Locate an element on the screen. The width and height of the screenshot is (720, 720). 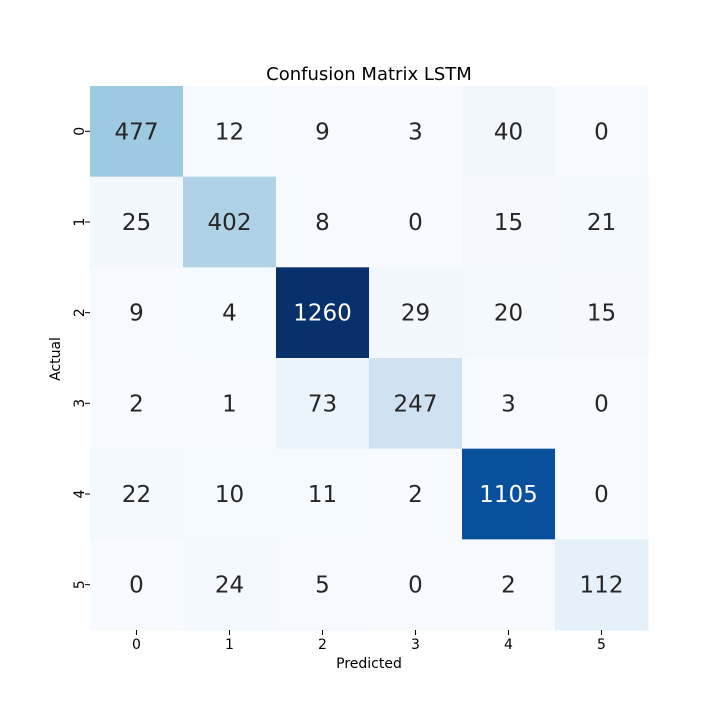
cell-value-label-3-1: 1 is located at coordinates (229, 404).